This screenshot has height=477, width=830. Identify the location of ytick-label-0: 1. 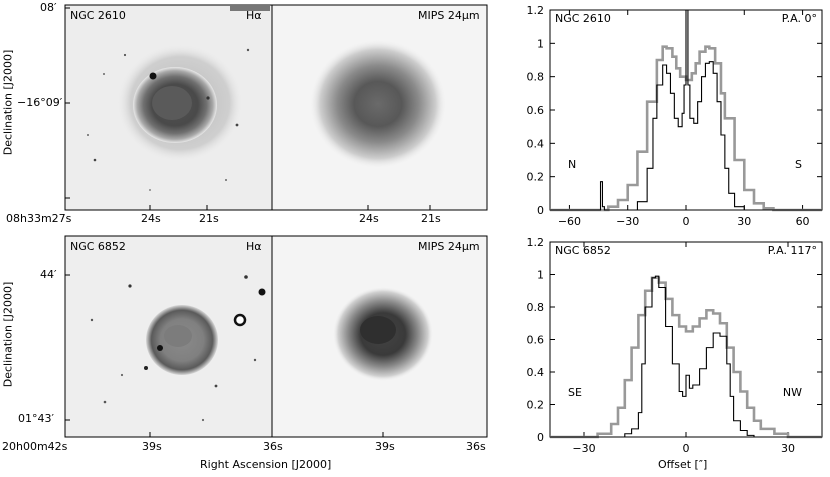
(540, 43).